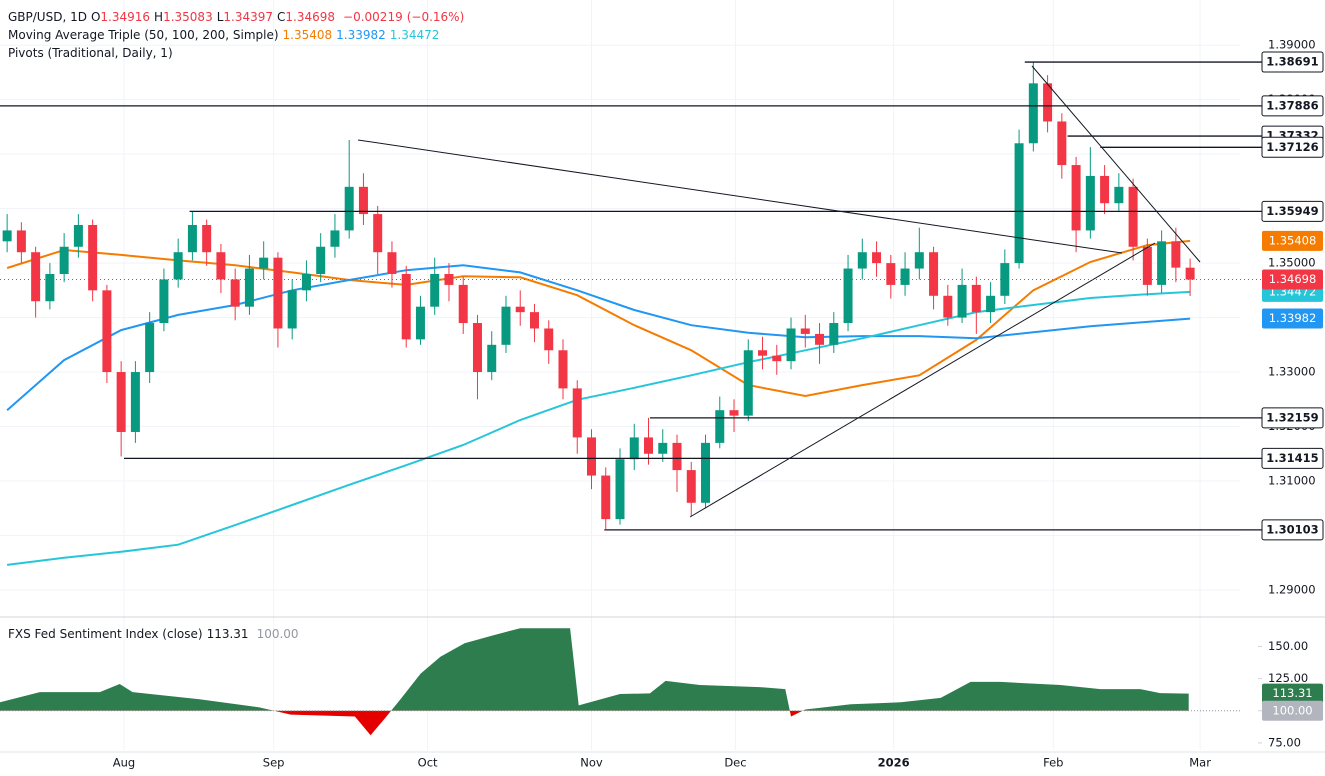  What do you see at coordinates (188, 17) in the screenshot?
I see `ohlc-value: 1.35083` at bounding box center [188, 17].